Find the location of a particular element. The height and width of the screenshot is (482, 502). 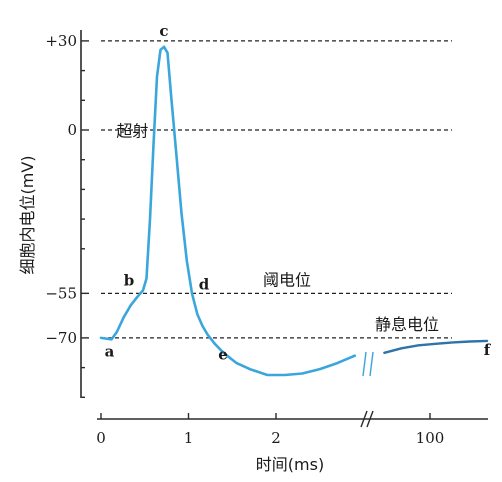

reference-line-label-3: 静息电位 is located at coordinates (407, 324).